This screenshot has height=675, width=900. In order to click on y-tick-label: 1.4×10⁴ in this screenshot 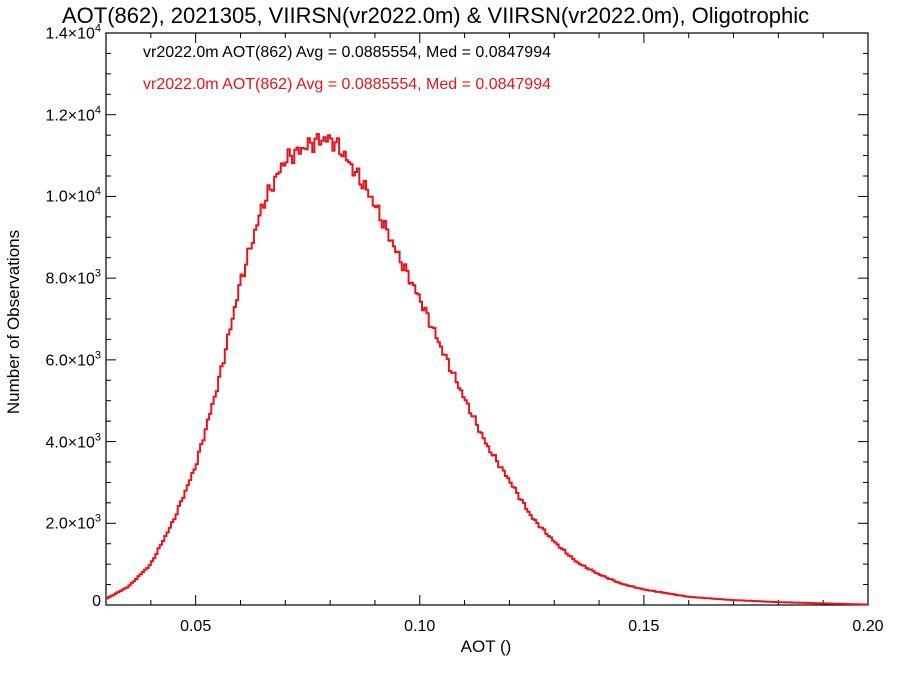, I will do `click(73, 33)`.